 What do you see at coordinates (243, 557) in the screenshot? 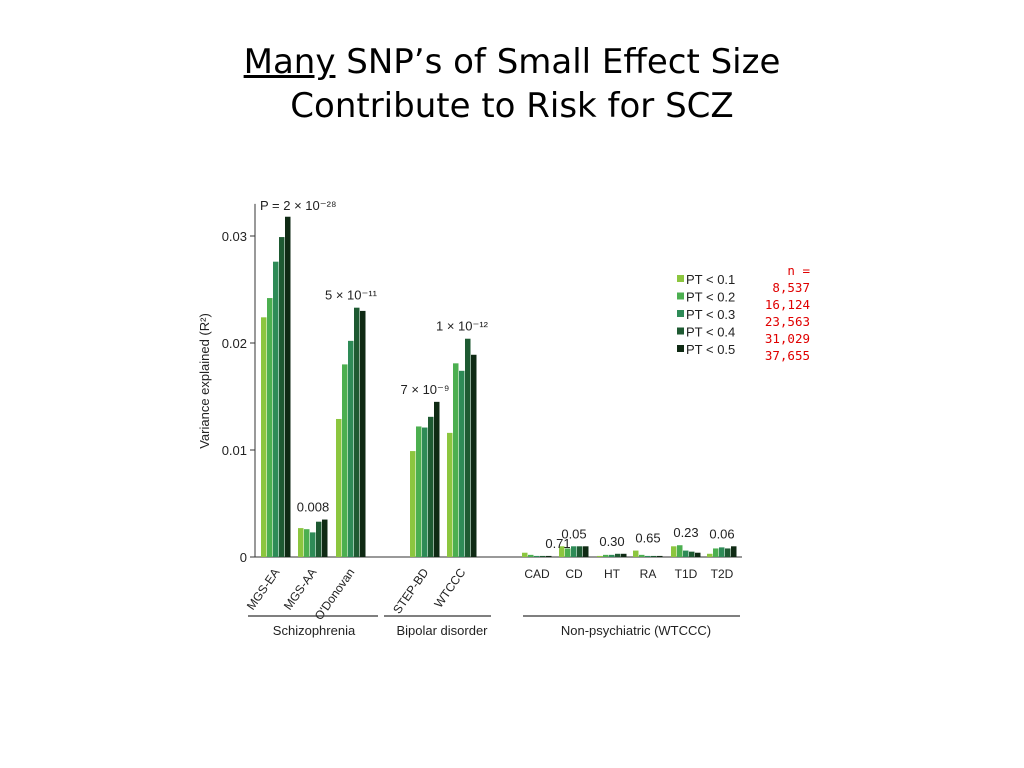
I see `y-tick-label: 0` at bounding box center [243, 557].